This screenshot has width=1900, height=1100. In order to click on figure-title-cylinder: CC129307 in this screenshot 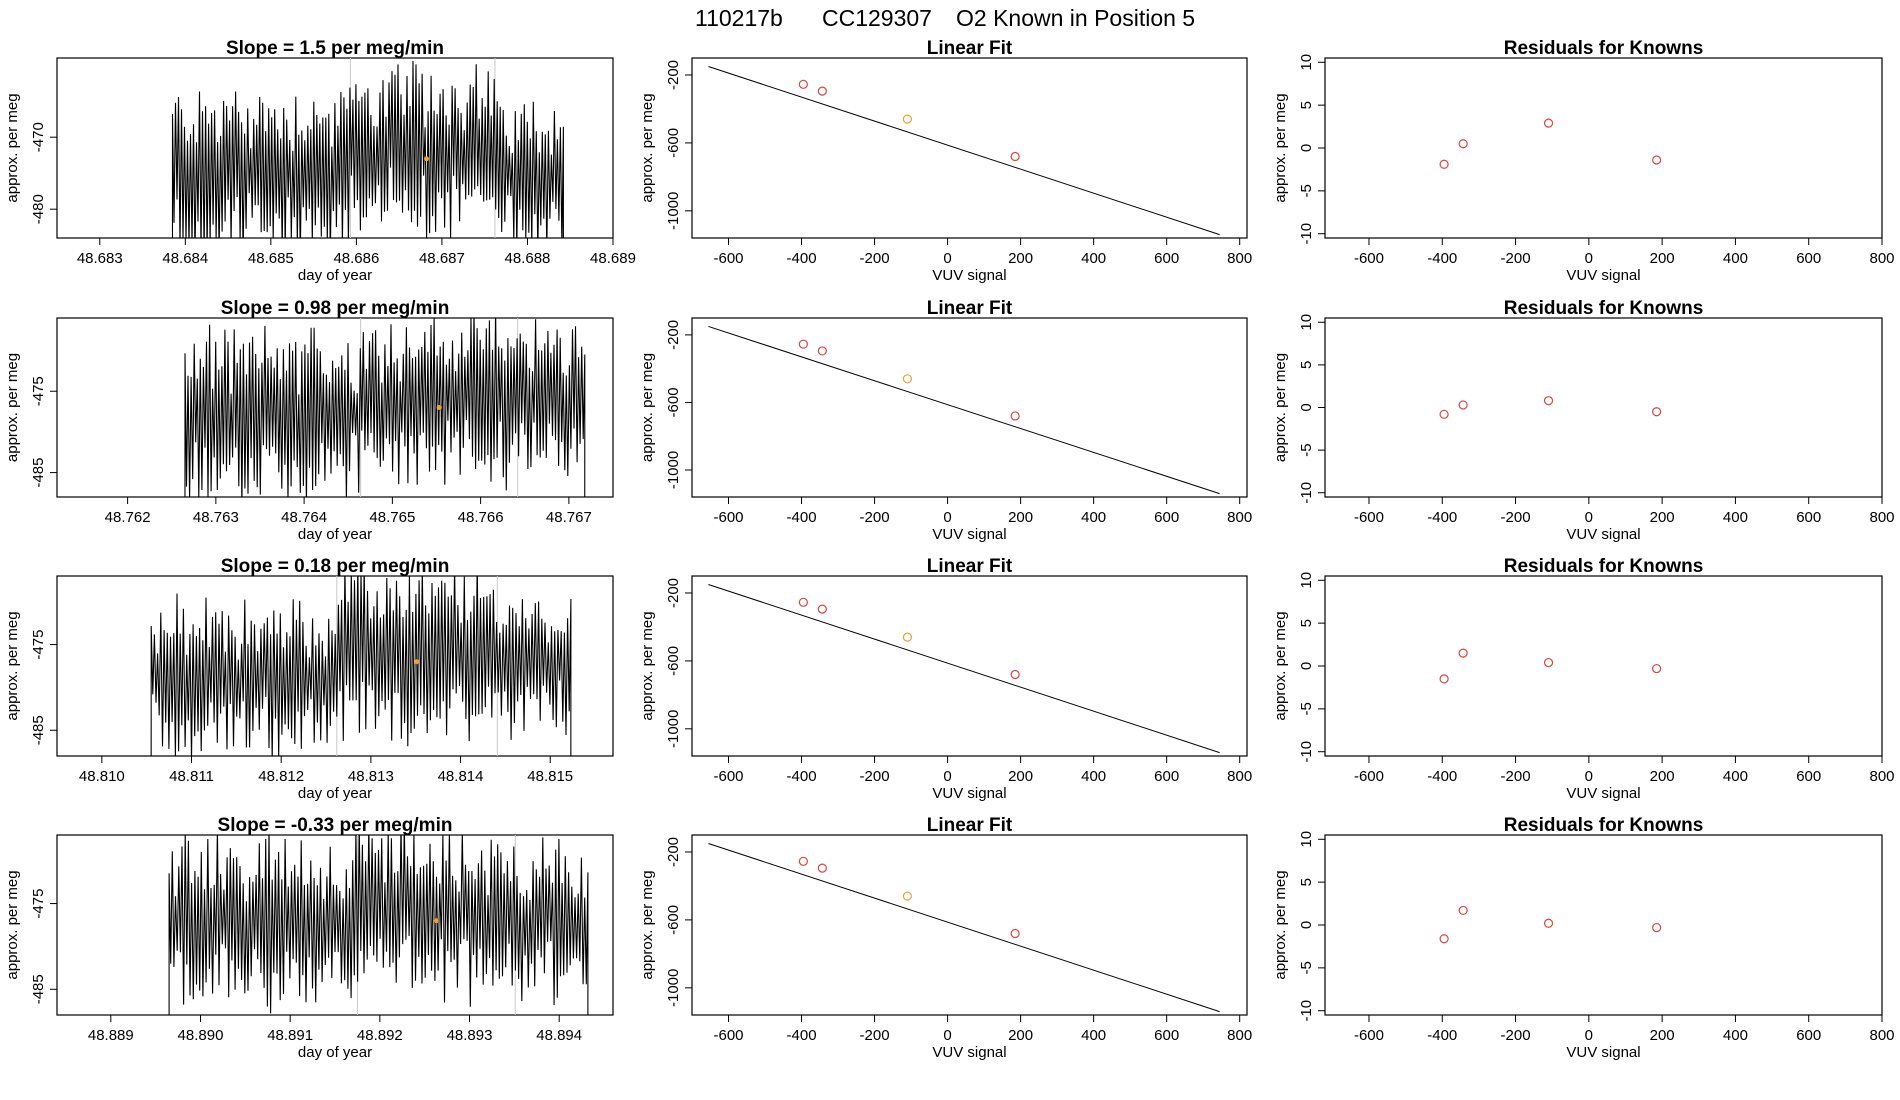, I will do `click(877, 18)`.